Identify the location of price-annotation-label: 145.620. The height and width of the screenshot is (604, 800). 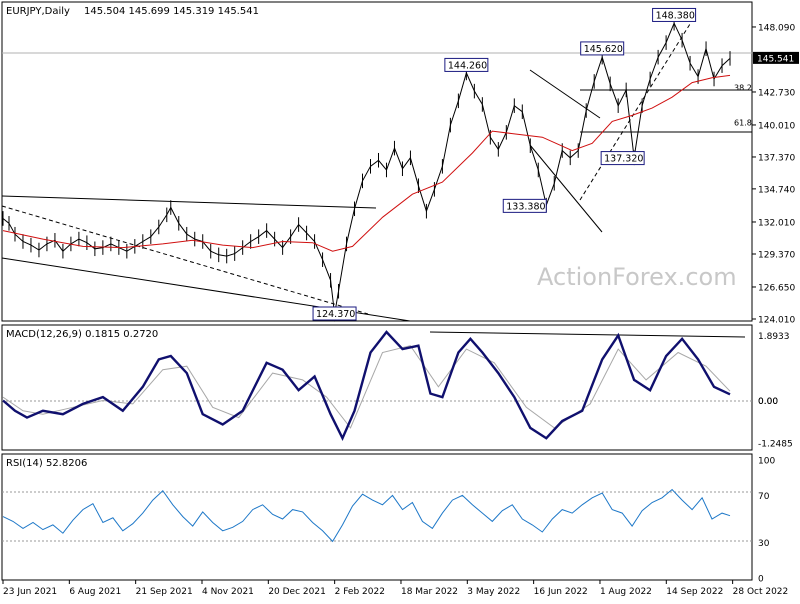
(603, 49).